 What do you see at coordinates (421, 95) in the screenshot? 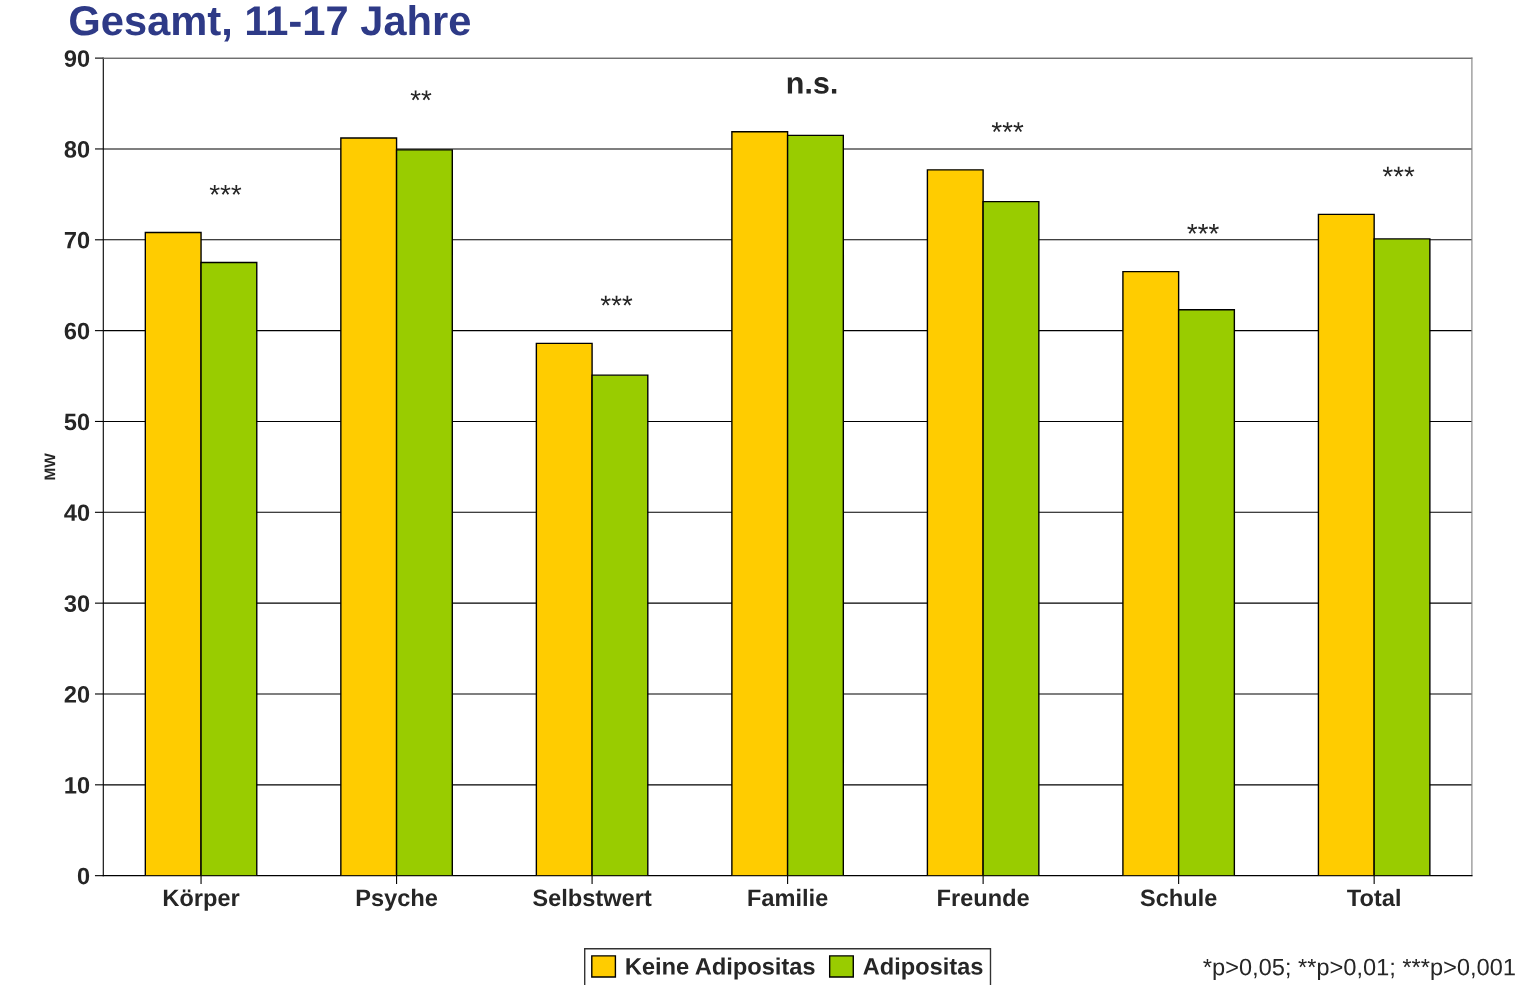
I see `annotation: **` at bounding box center [421, 95].